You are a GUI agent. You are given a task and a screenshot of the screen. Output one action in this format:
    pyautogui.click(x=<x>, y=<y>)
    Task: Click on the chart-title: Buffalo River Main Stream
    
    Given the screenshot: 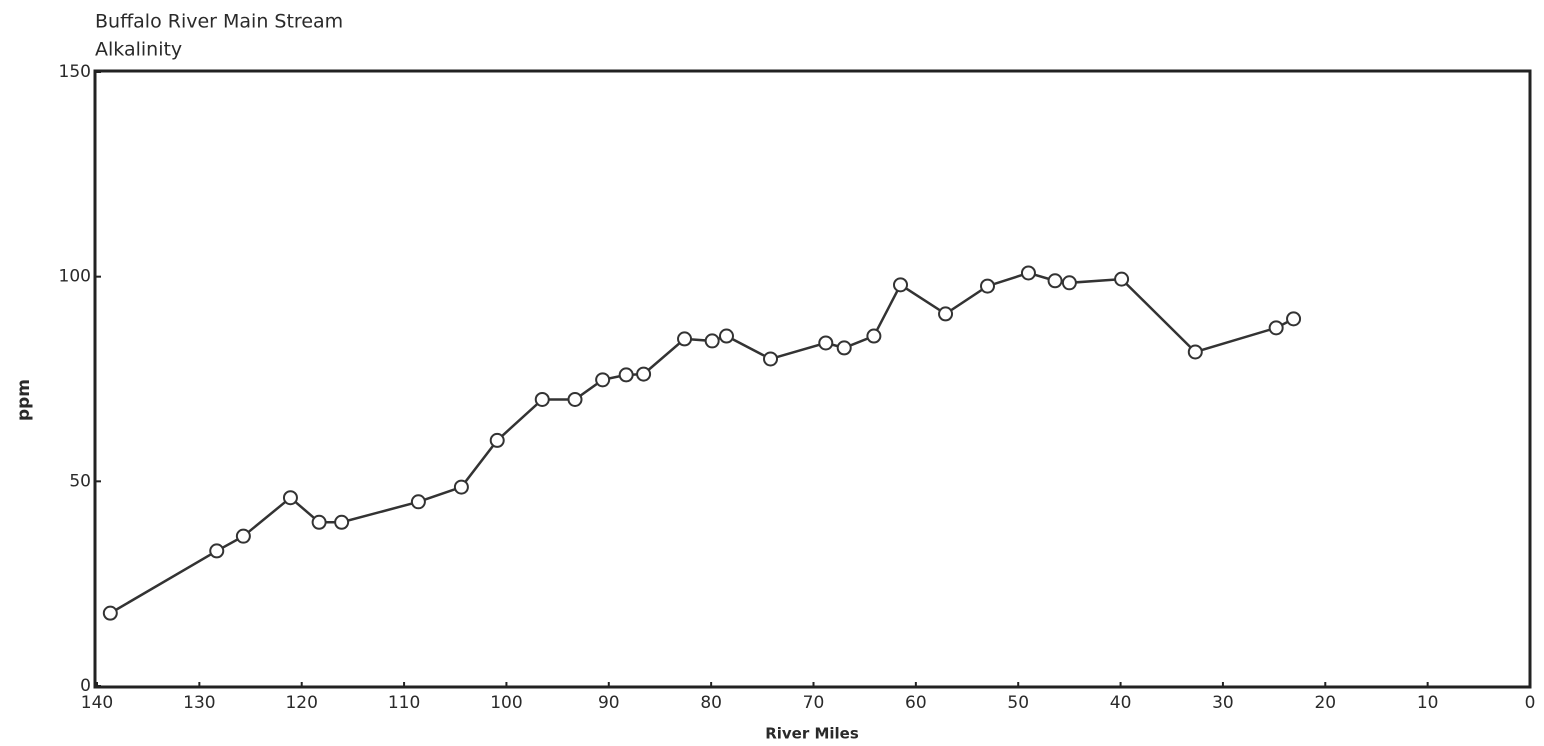 What is the action you would take?
    pyautogui.click(x=219, y=22)
    